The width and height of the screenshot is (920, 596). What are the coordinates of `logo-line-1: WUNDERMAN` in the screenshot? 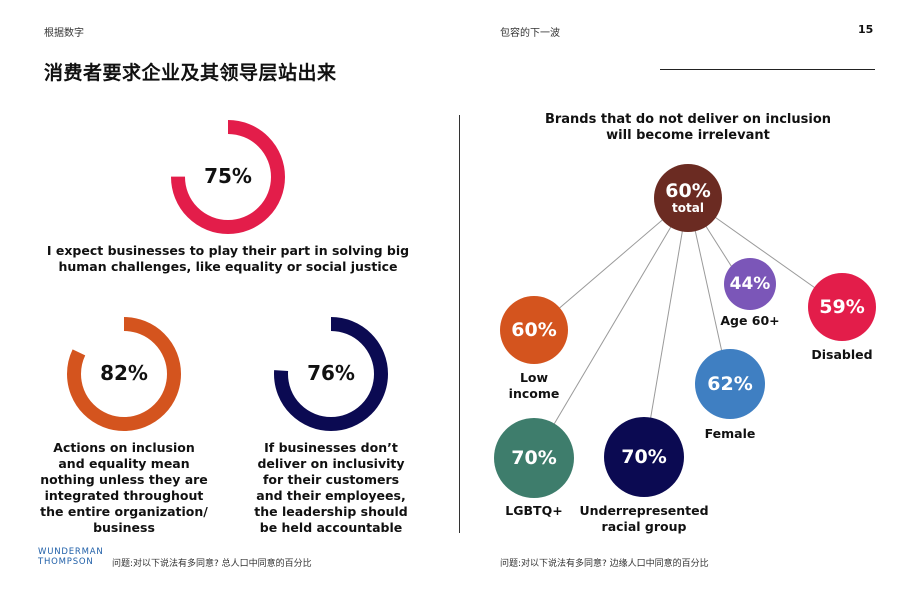 It's located at (71, 552).